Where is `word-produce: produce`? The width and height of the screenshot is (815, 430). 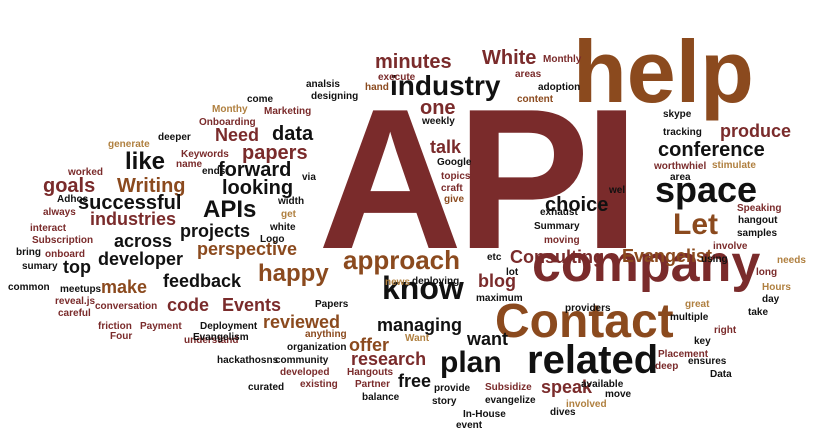 word-produce: produce is located at coordinates (756, 131).